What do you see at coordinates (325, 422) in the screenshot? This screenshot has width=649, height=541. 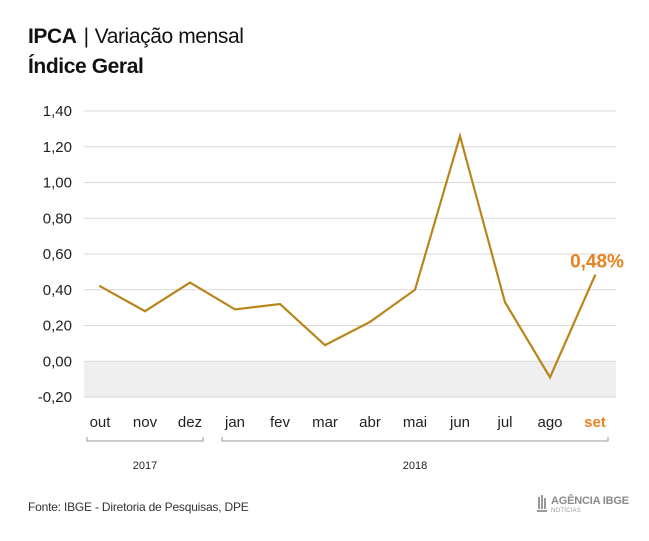 I see `x-tick-label: mar` at bounding box center [325, 422].